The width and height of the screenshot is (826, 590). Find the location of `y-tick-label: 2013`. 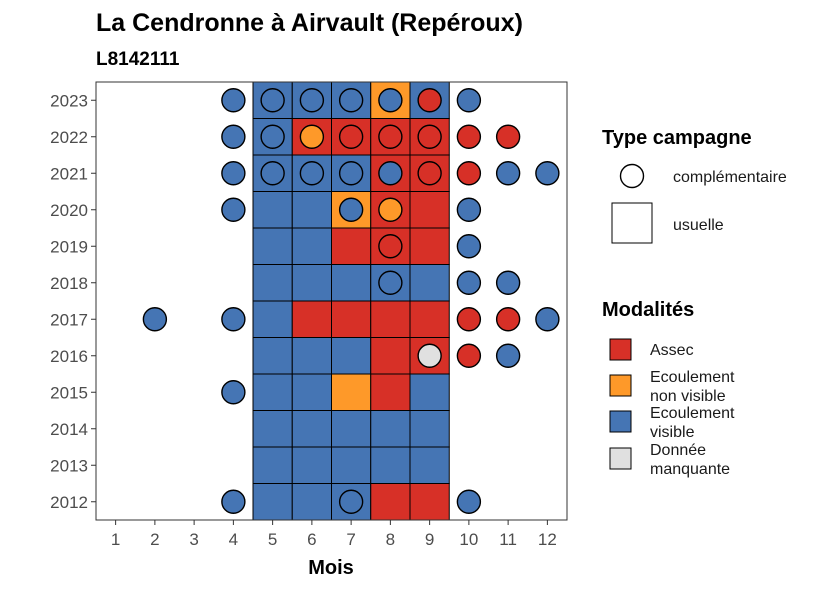

y-tick-label: 2013 is located at coordinates (69, 465).